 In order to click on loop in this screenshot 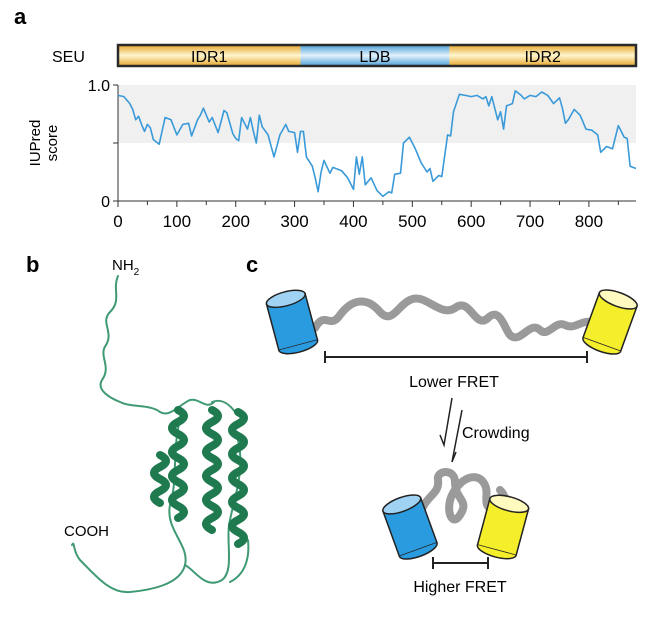, I will do `click(213, 511)`.